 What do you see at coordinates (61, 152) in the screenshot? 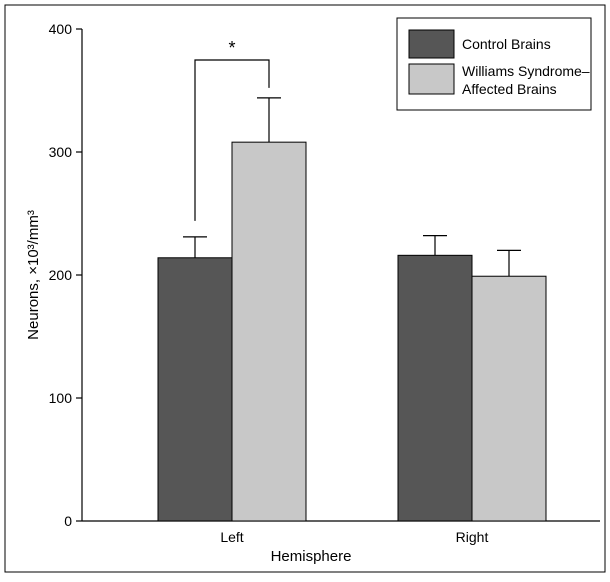
I see `y-tick-label: 300` at bounding box center [61, 152].